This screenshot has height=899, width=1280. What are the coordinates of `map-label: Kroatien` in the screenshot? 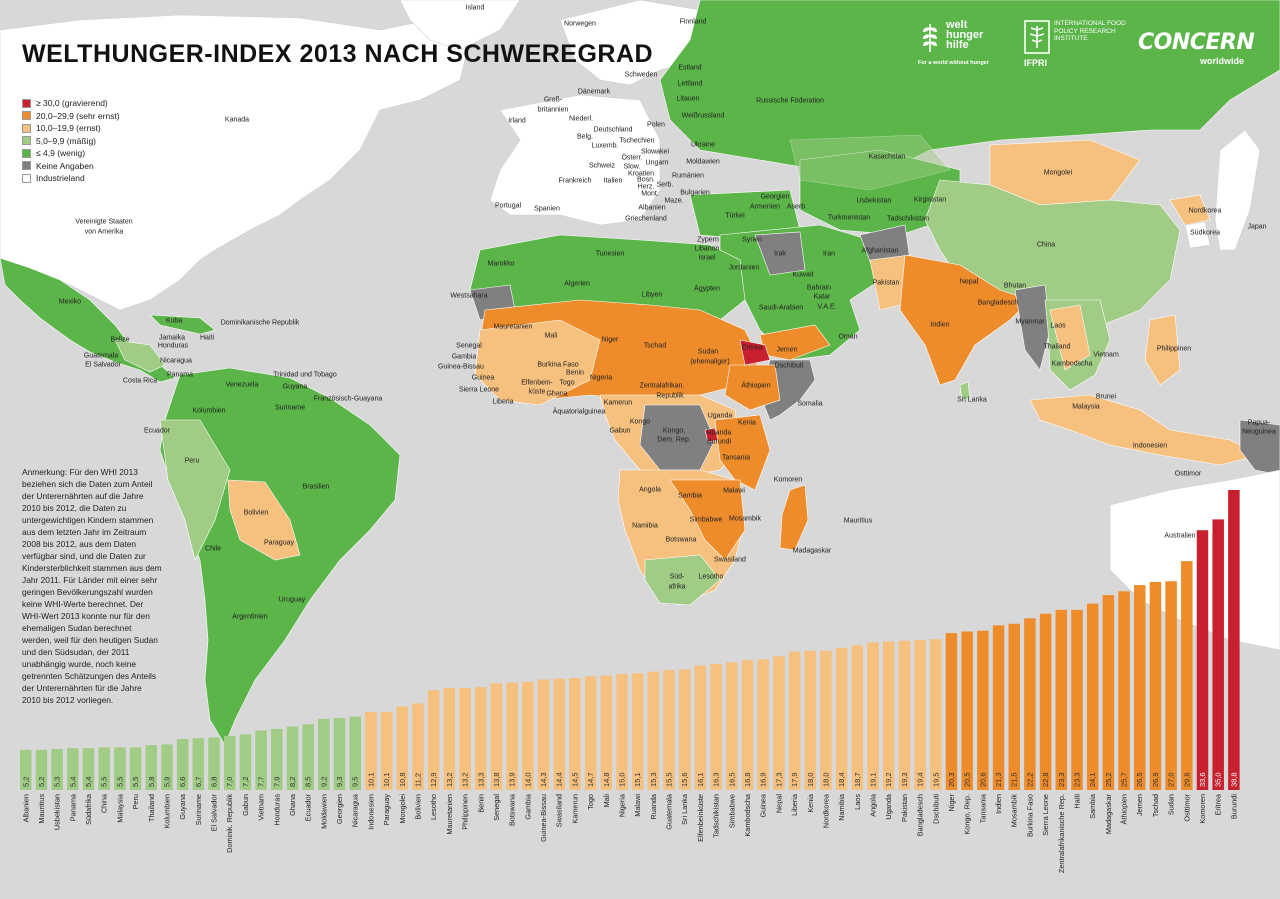 It's located at (641, 174).